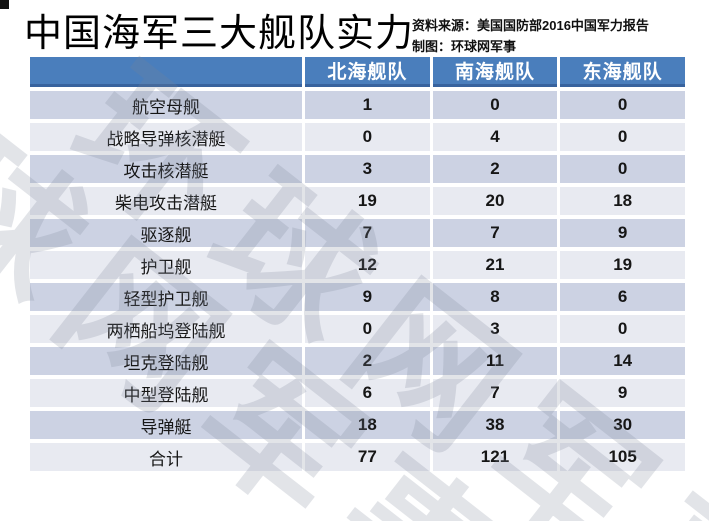 The height and width of the screenshot is (521, 709). What do you see at coordinates (4, 4) in the screenshot?
I see `corner-mark` at bounding box center [4, 4].